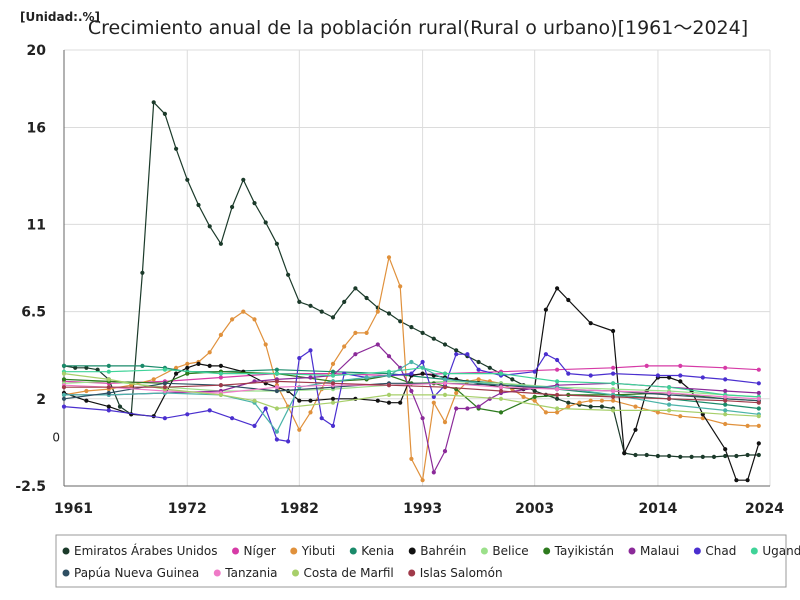 The height and width of the screenshot is (600, 800). Describe the element at coordinates (30, 487) in the screenshot. I see `y-tick-label: -2.5` at that location.